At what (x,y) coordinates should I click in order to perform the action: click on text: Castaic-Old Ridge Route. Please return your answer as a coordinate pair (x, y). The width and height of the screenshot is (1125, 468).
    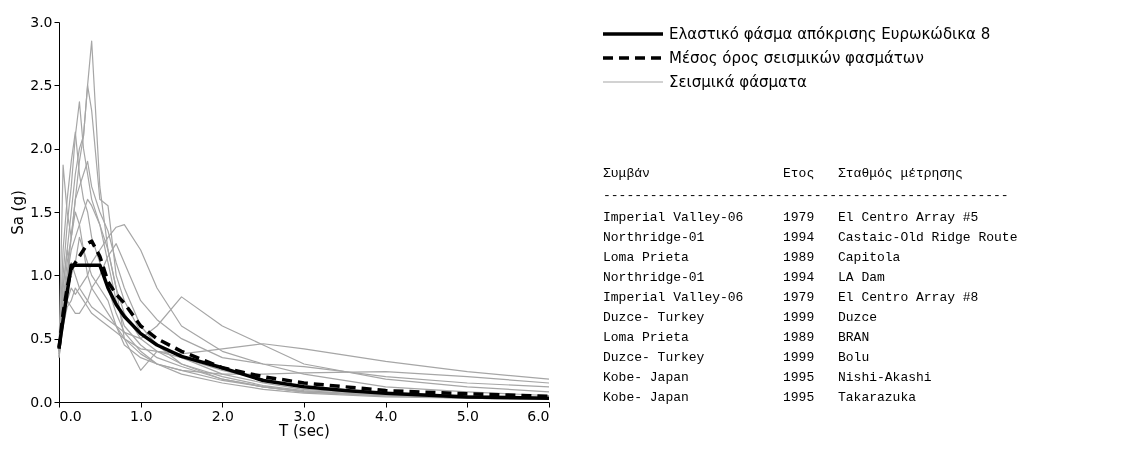
    Looking at the image, I should click on (928, 237).